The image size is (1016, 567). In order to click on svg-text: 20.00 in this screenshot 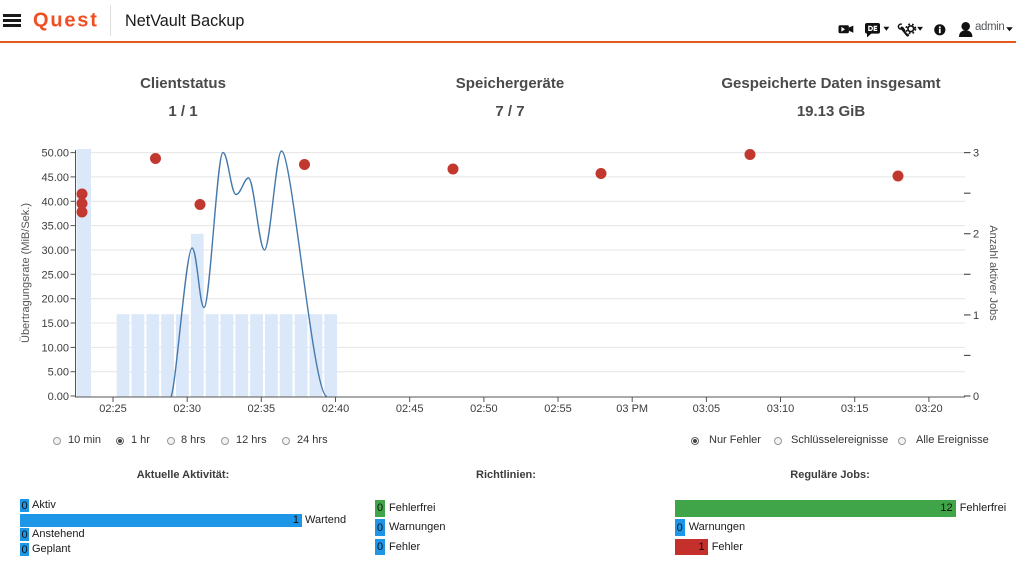, I will do `click(55, 300)`.